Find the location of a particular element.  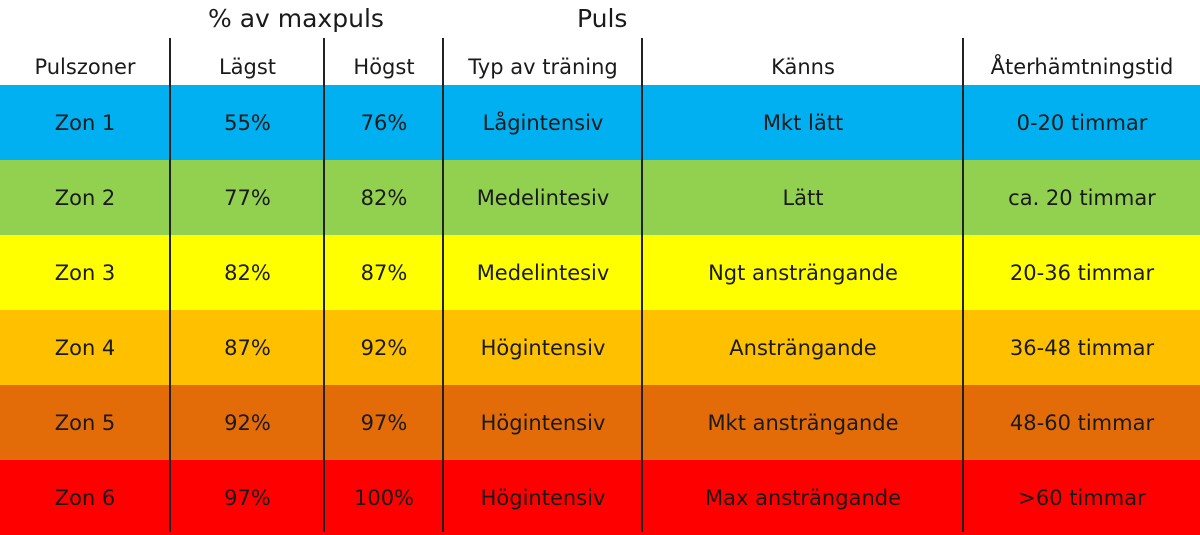

max-pulse-percent-title: % av maxpuls is located at coordinates (296, 18).